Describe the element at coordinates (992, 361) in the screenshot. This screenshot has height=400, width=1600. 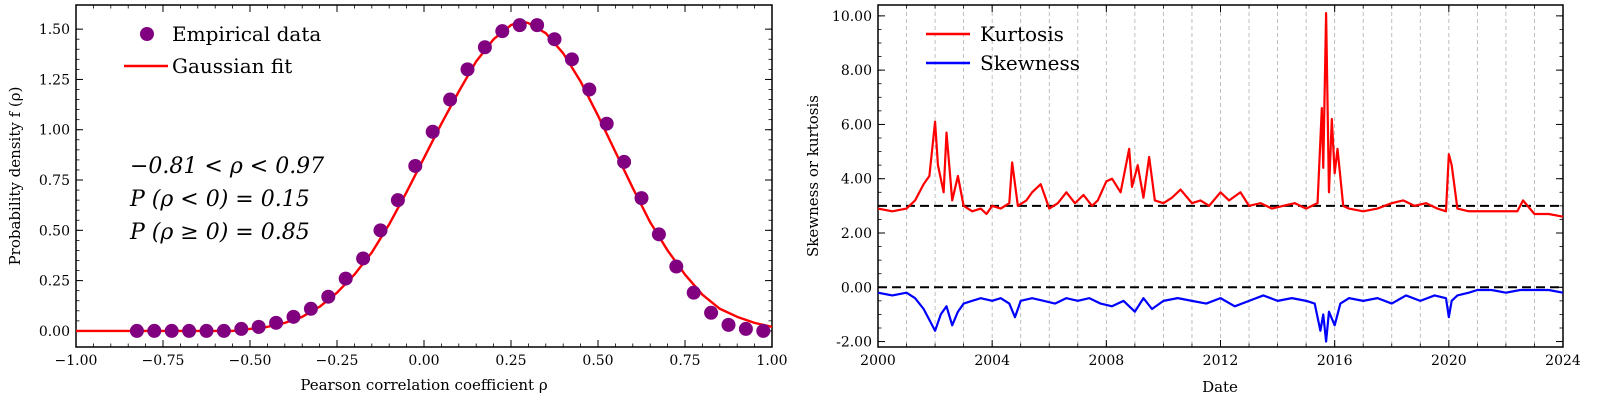
I see `right-x-tick-label: 2004` at that location.